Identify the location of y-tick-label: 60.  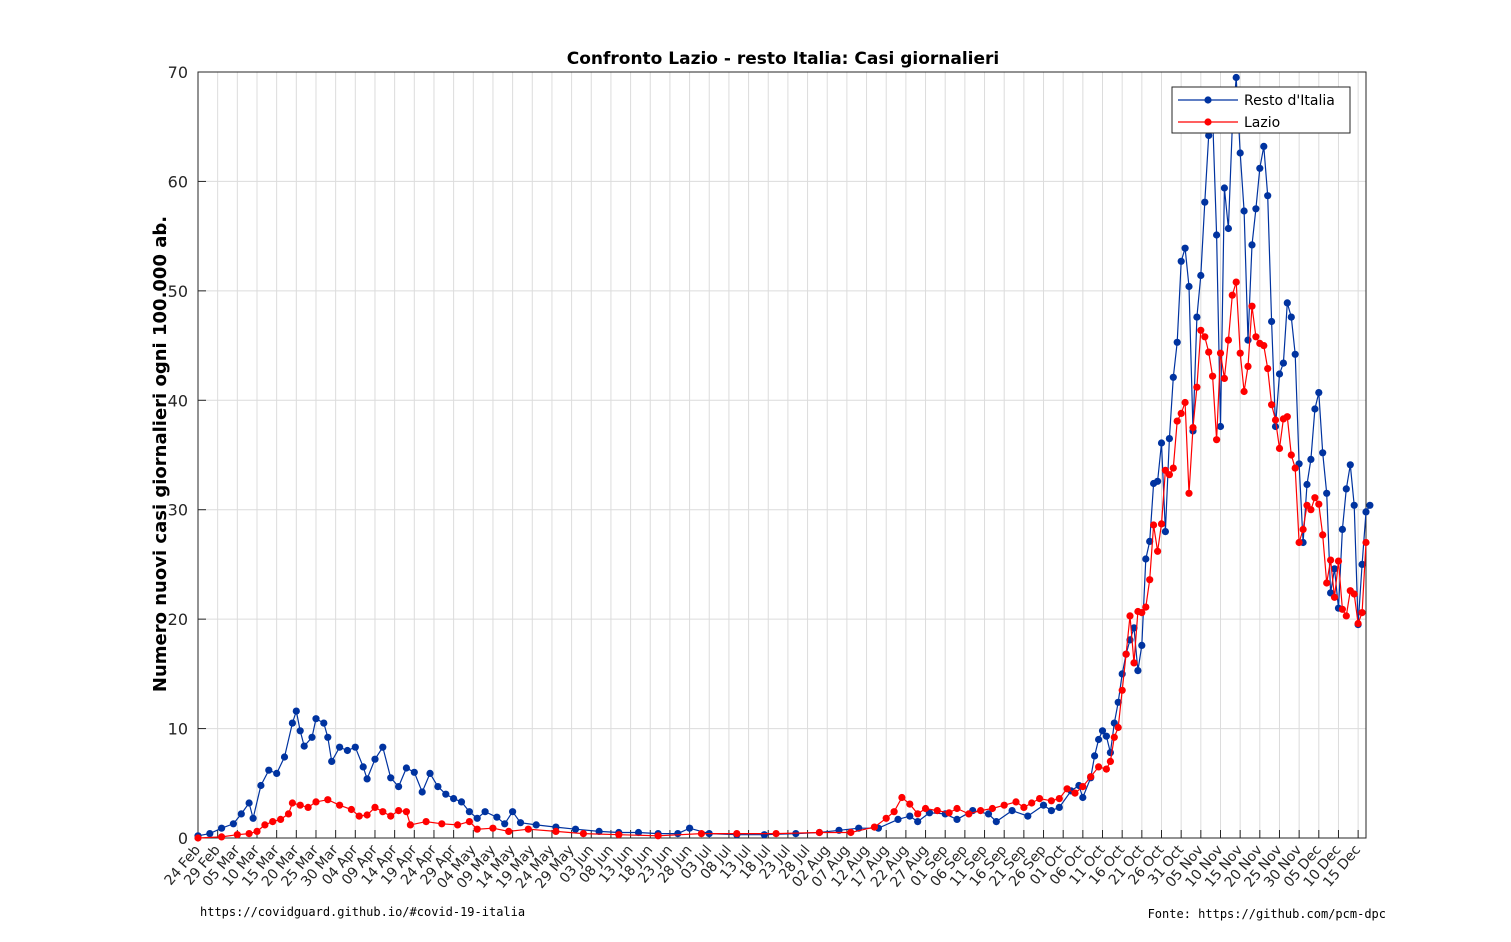
(178, 181).